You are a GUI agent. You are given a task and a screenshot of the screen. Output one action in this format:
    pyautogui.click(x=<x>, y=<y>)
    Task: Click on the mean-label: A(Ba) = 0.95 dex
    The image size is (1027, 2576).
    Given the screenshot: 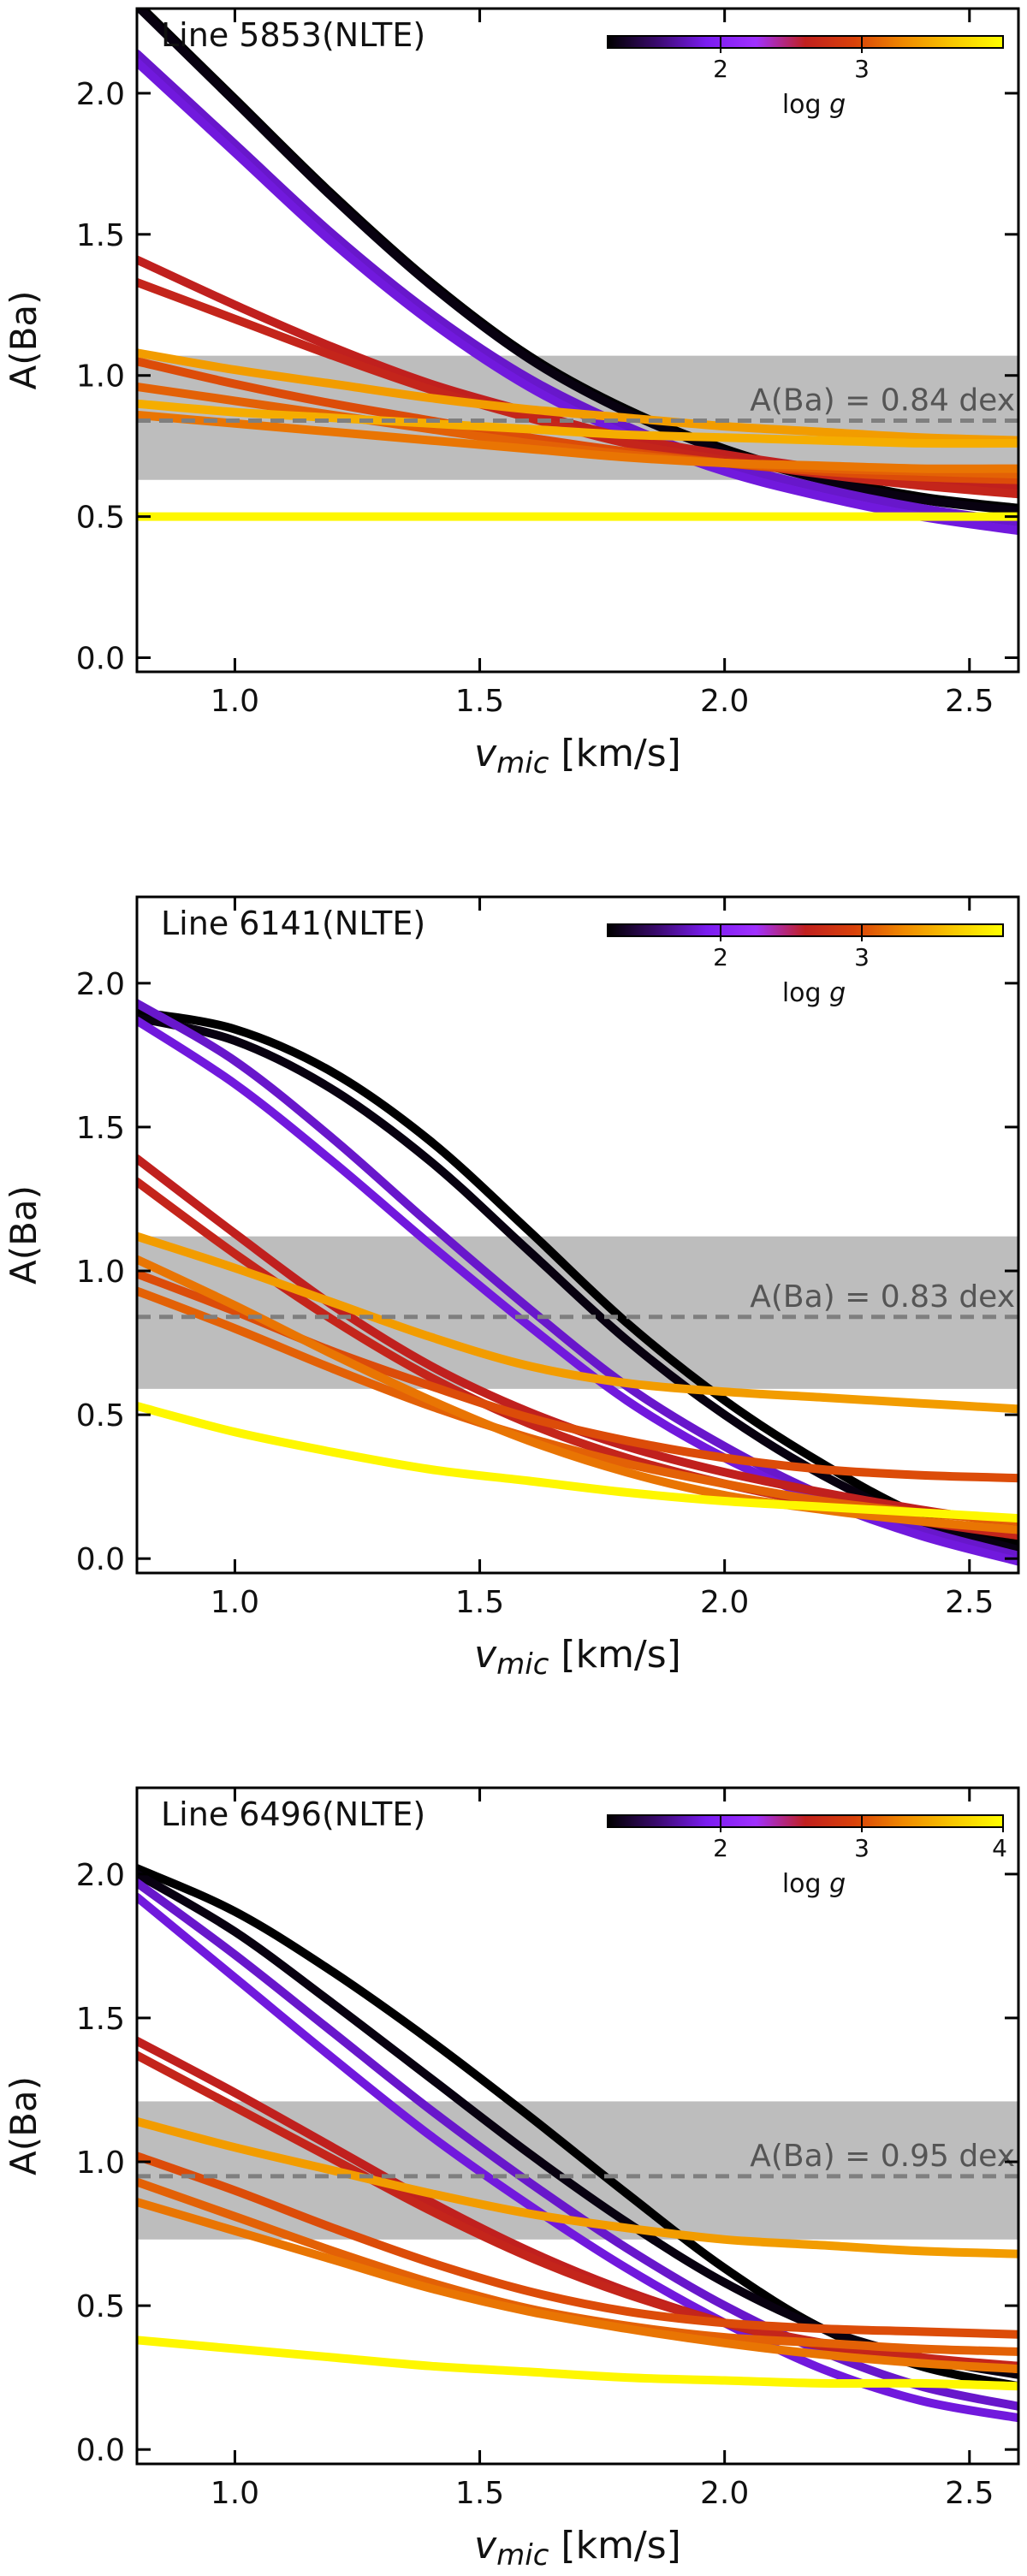 What is the action you would take?
    pyautogui.click(x=882, y=2156)
    